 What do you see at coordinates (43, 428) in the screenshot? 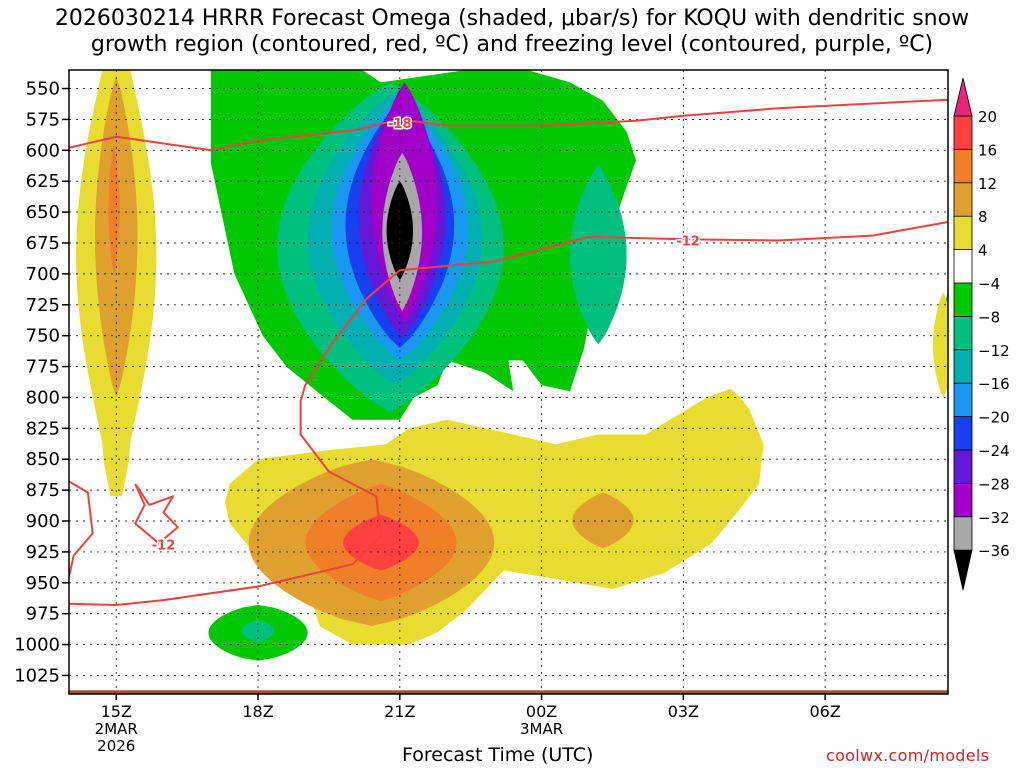
I see `y-tick-label-825: 825` at bounding box center [43, 428].